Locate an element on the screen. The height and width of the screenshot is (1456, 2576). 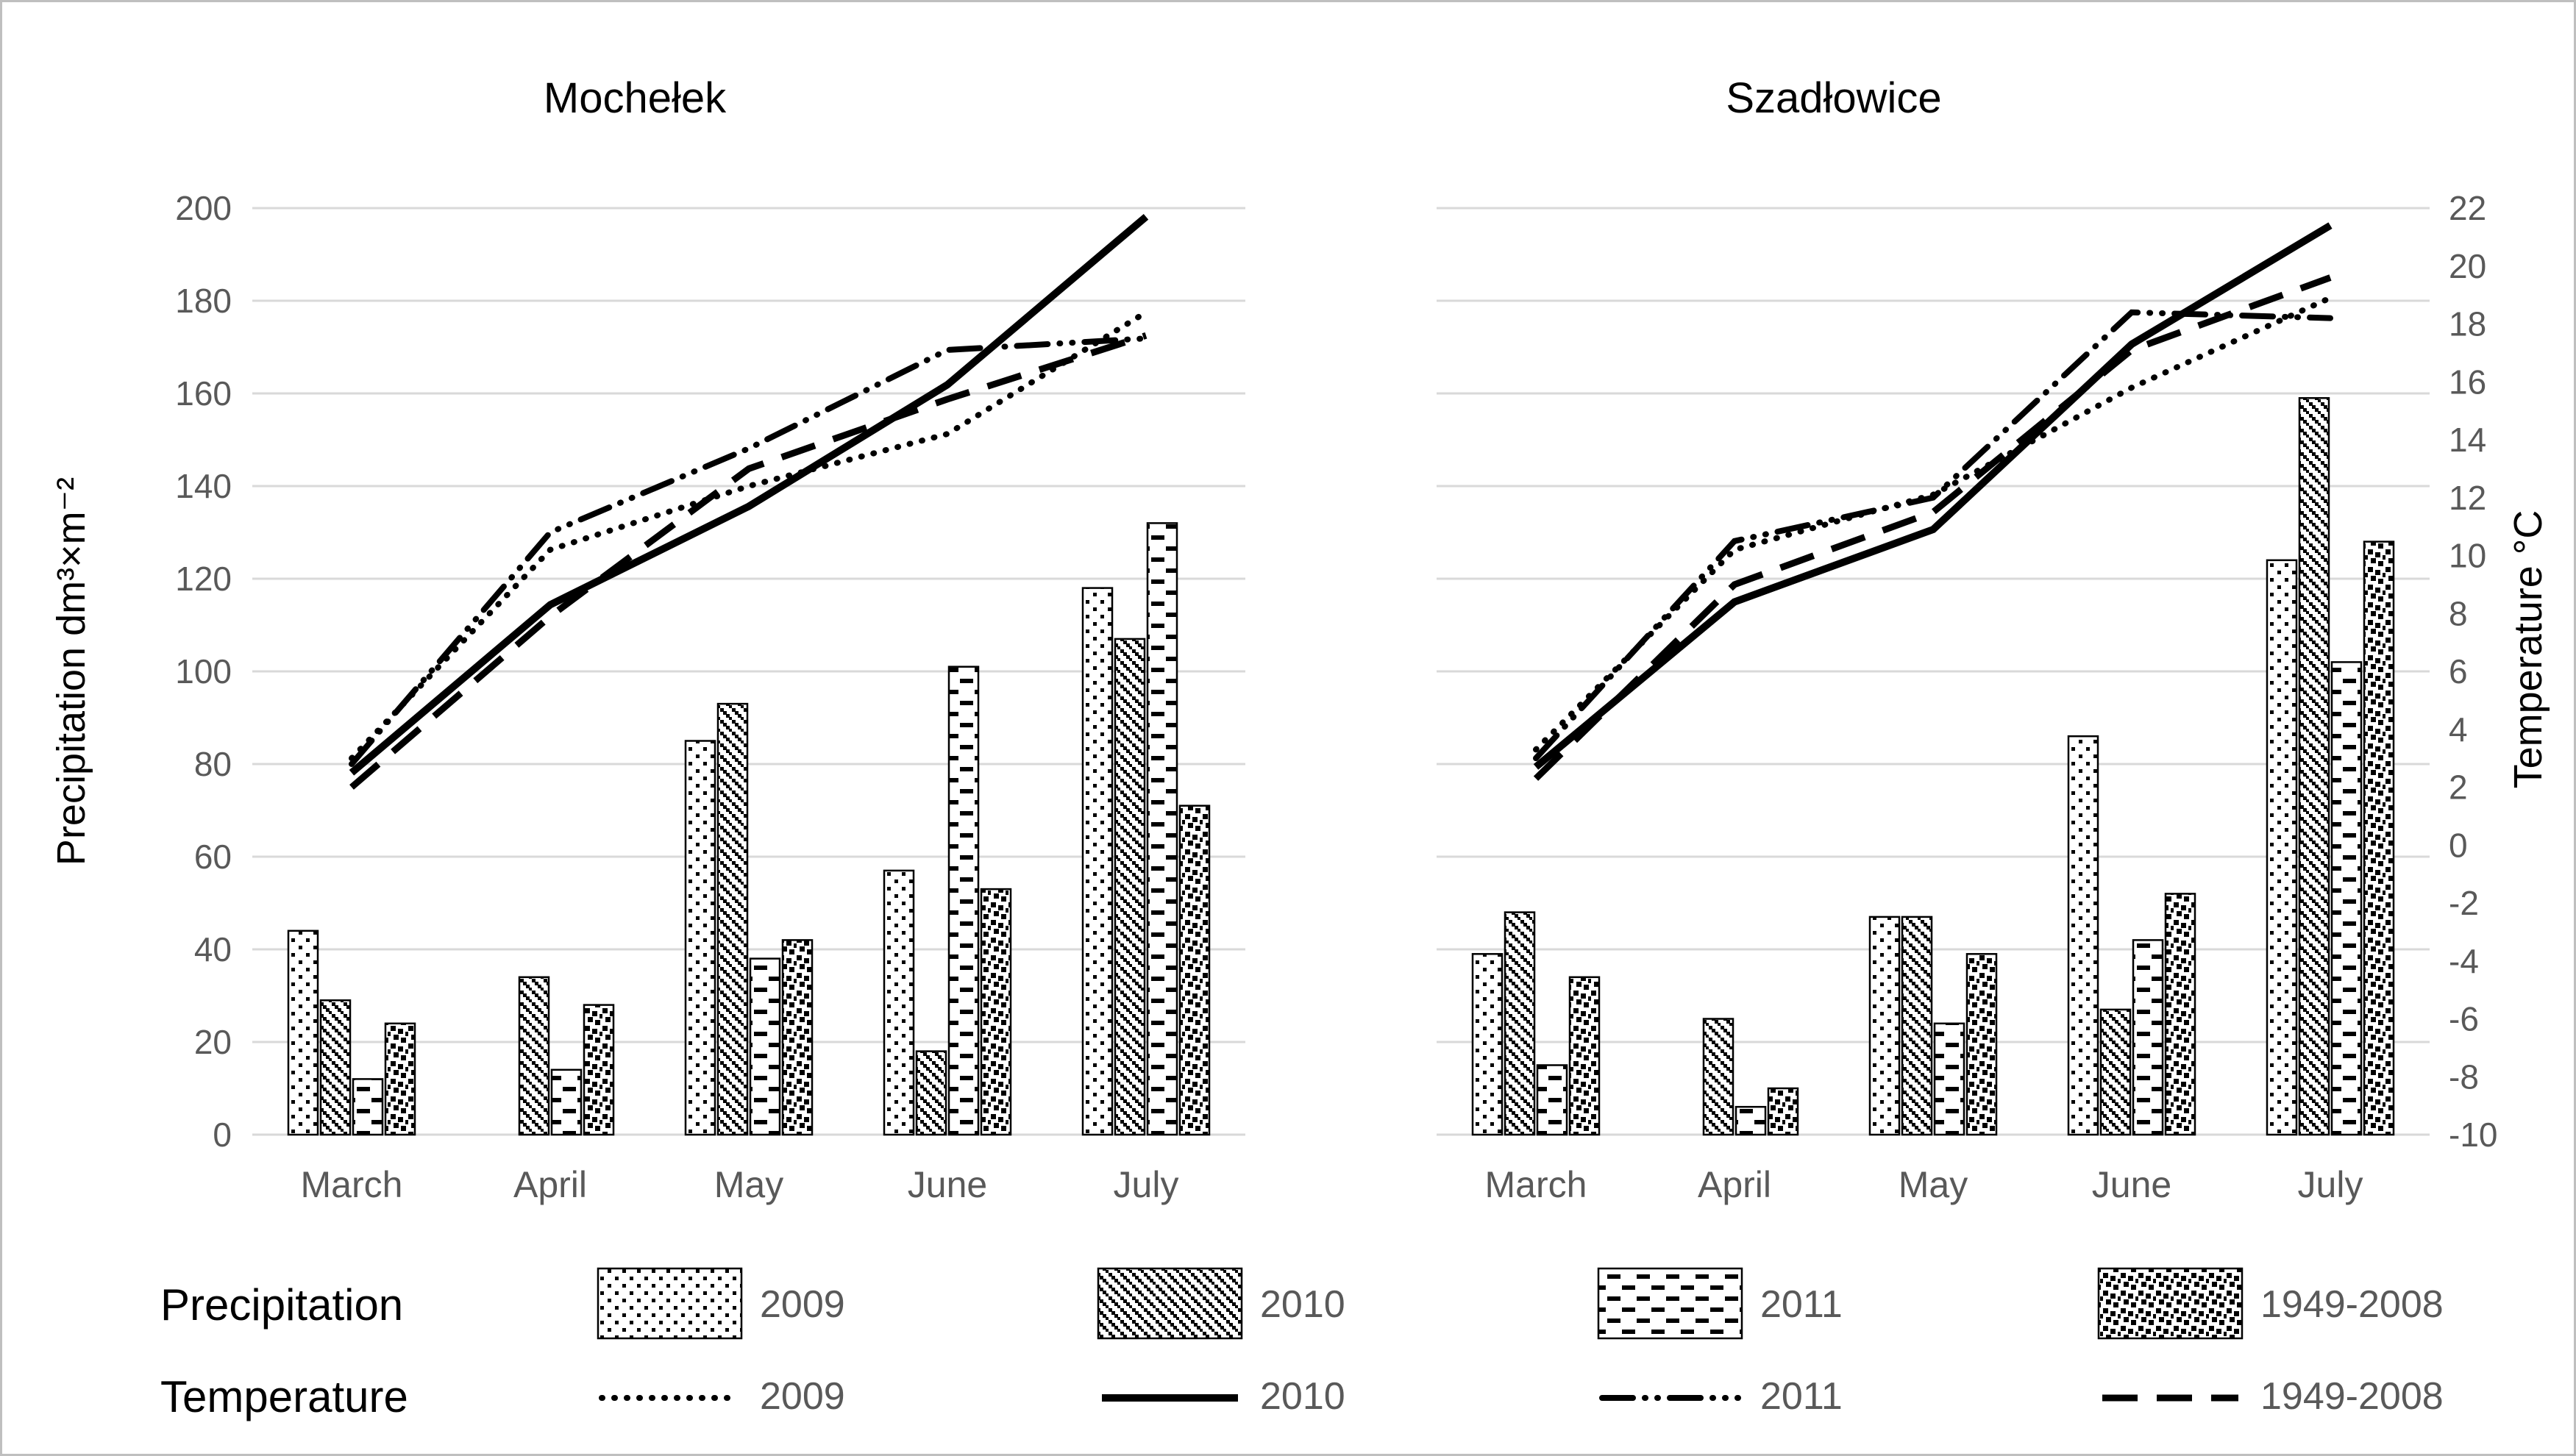
temp-tick-label: -2 is located at coordinates (2464, 903).